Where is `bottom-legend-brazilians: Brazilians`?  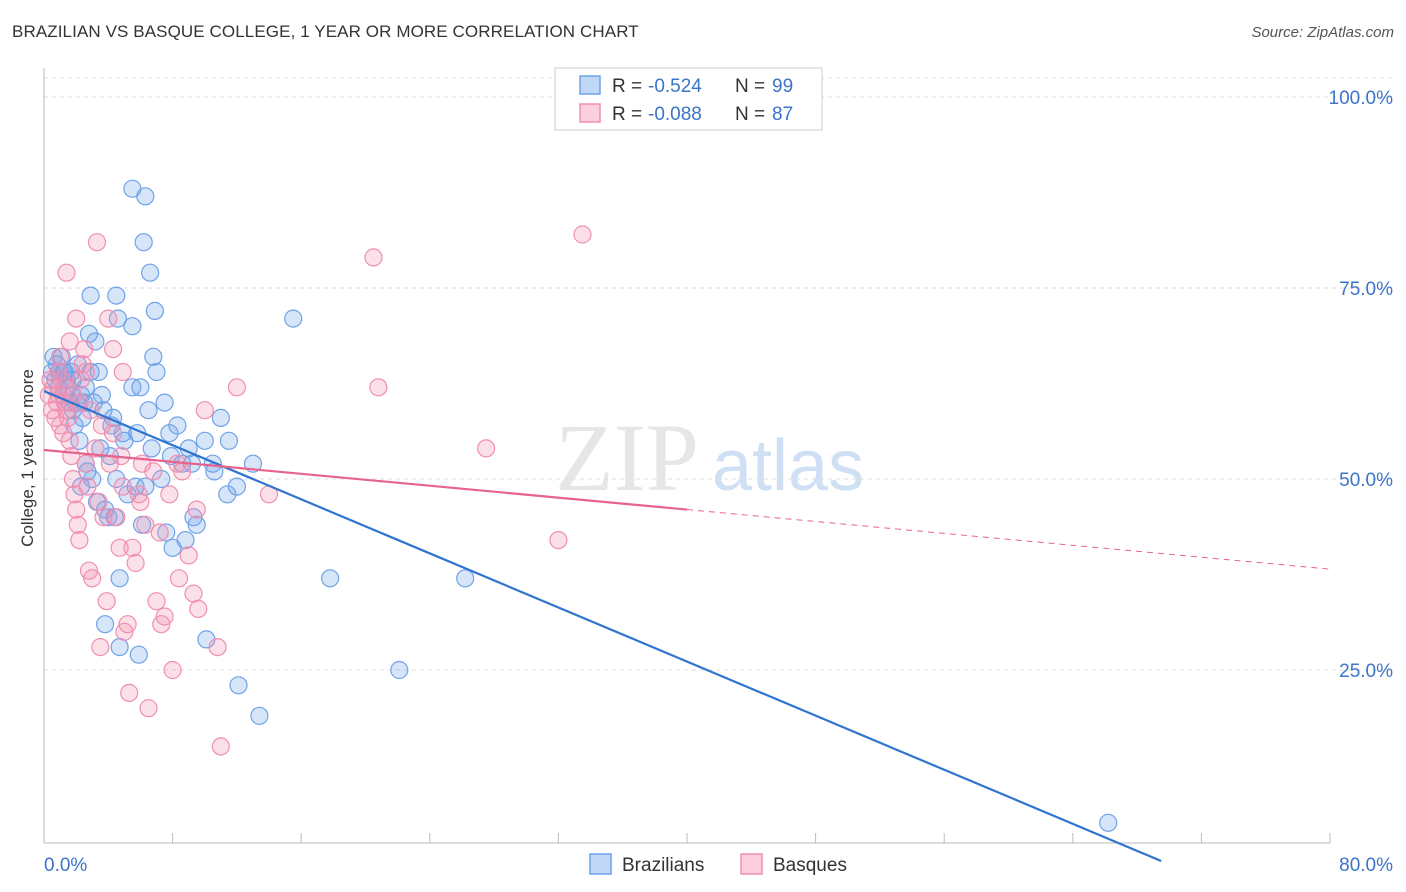 bottom-legend-brazilians: Brazilians is located at coordinates (663, 865).